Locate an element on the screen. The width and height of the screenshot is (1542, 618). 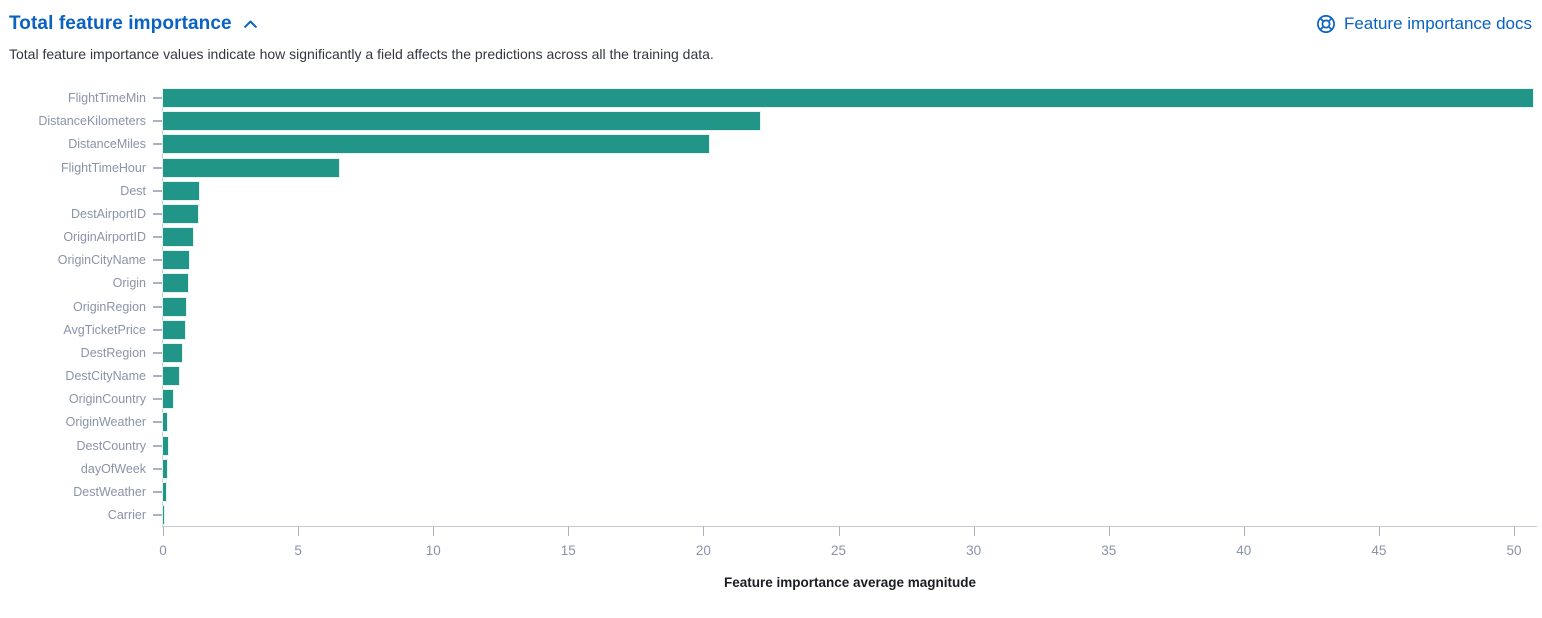
bar-dayOfWeek is located at coordinates (165, 468).